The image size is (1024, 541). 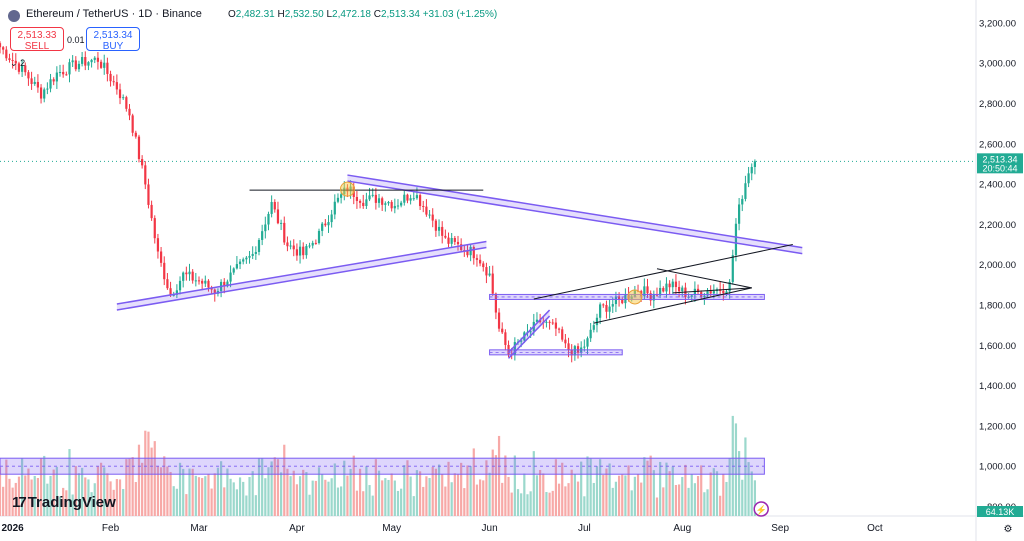 What do you see at coordinates (64, 502) in the screenshot?
I see `tradingview-logo: 17 TradingView` at bounding box center [64, 502].